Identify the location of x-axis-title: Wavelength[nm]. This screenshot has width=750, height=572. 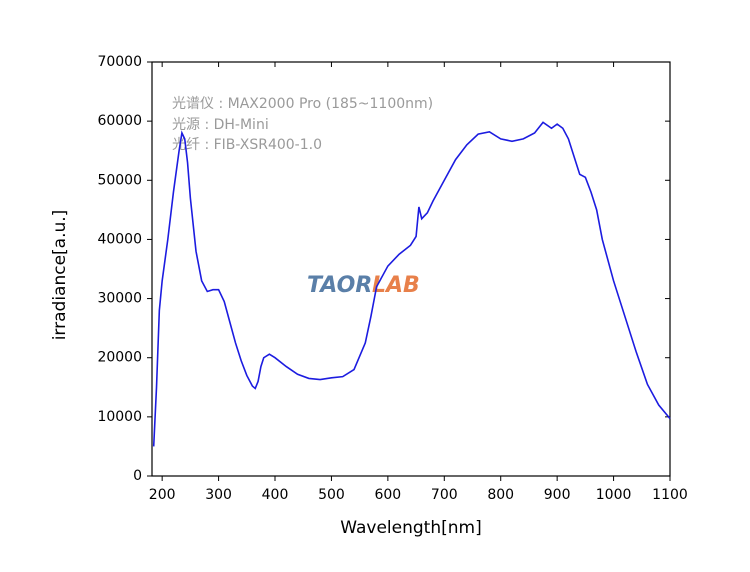
(410, 528).